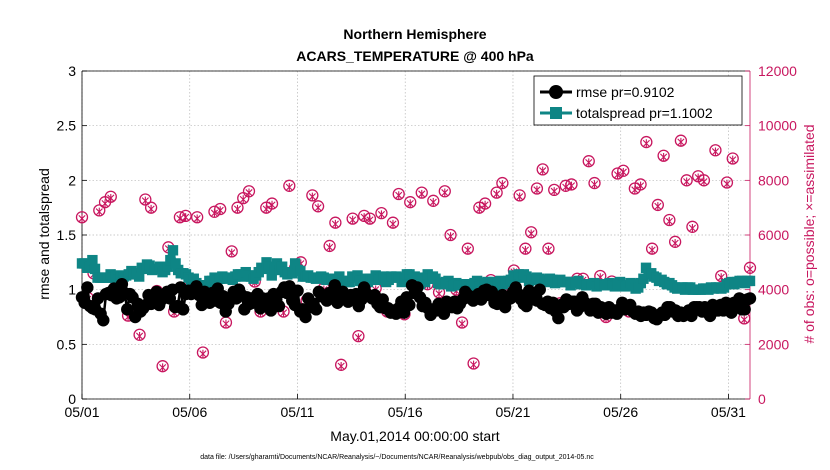  I want to click on legend-totalspread-label: totalspread pr=1.1002, so click(644, 113).